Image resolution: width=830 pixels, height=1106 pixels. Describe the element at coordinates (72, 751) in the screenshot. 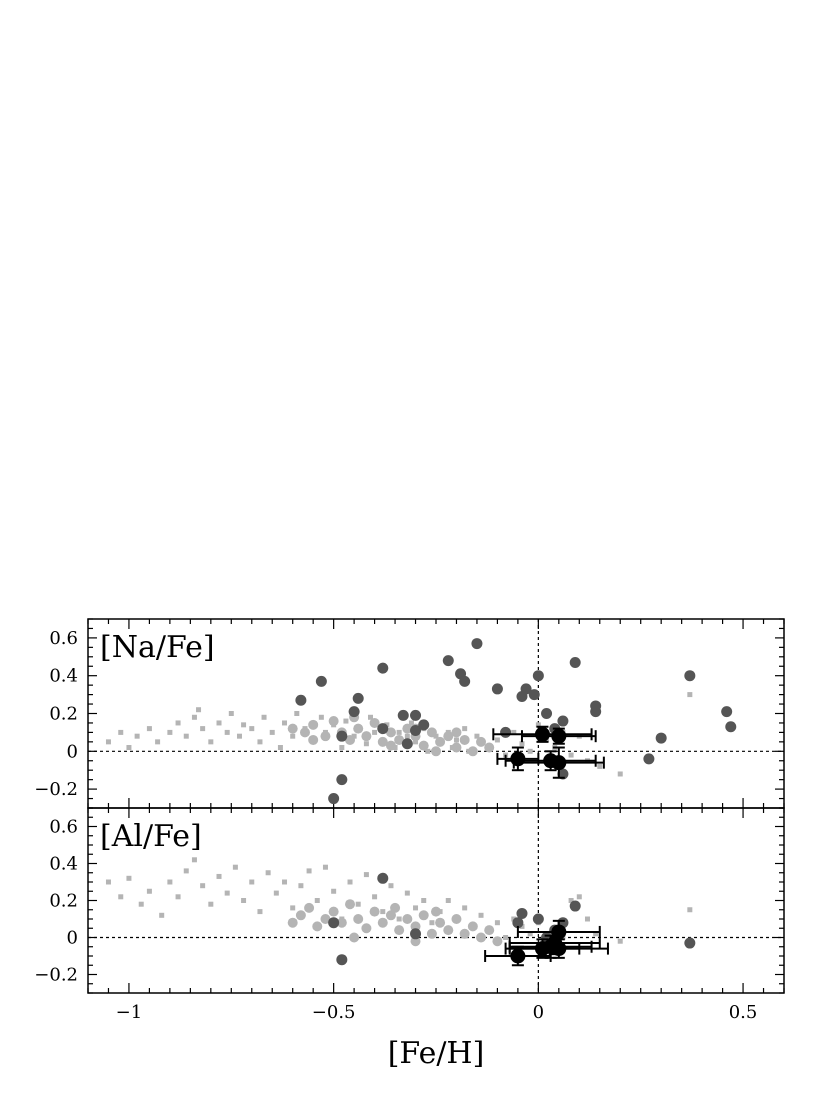

I see `y-tick-label: 0` at that location.